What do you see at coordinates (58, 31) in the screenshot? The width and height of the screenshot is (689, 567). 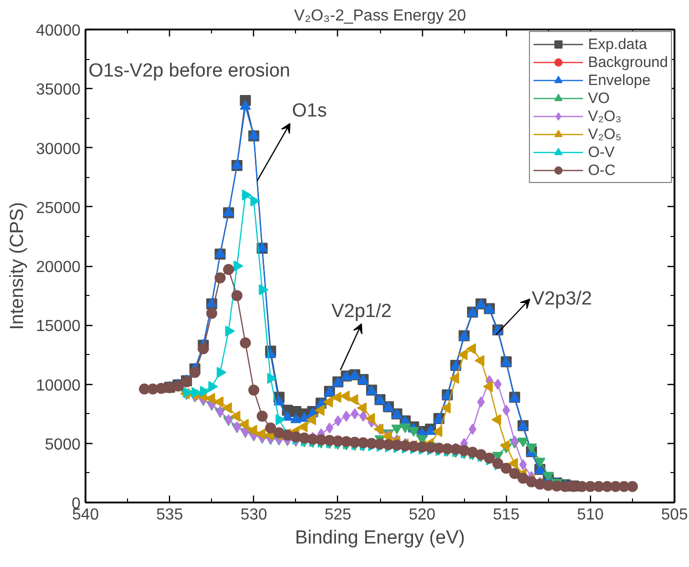 I see `y-tick-label: 40000` at bounding box center [58, 31].